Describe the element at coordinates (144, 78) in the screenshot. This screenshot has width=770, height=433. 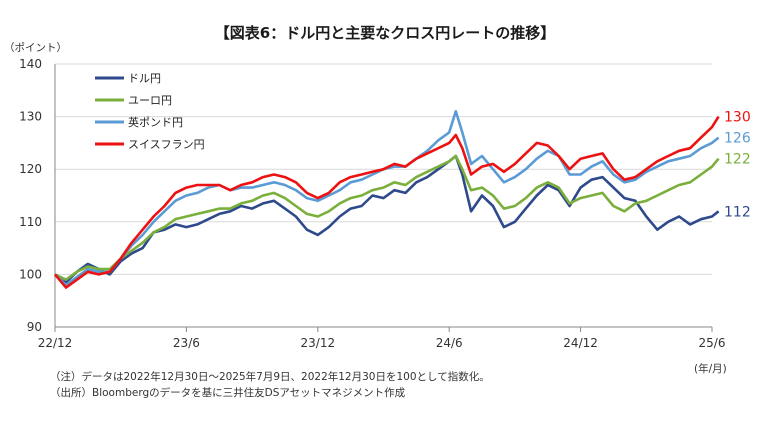
I see `legend-label-0: ドル円` at that location.